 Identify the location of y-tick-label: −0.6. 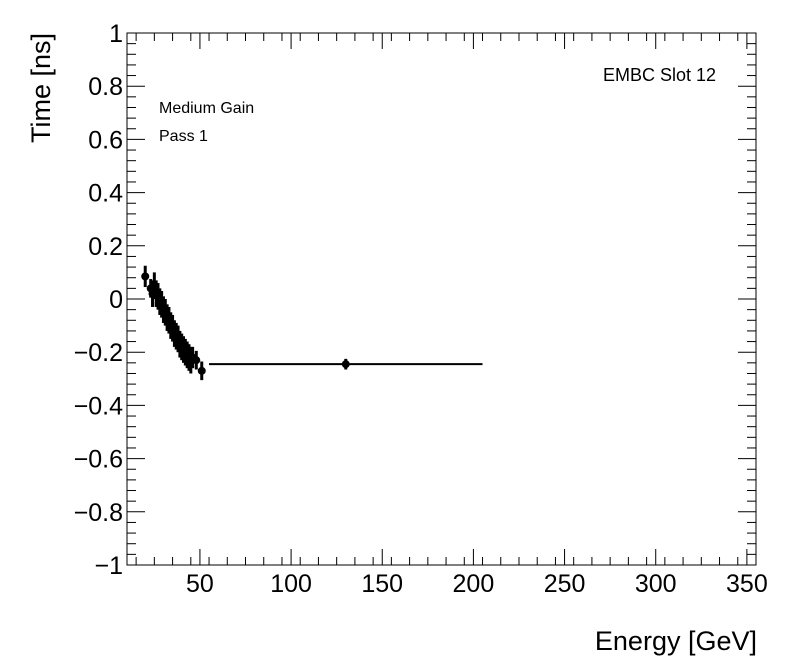
(98, 460).